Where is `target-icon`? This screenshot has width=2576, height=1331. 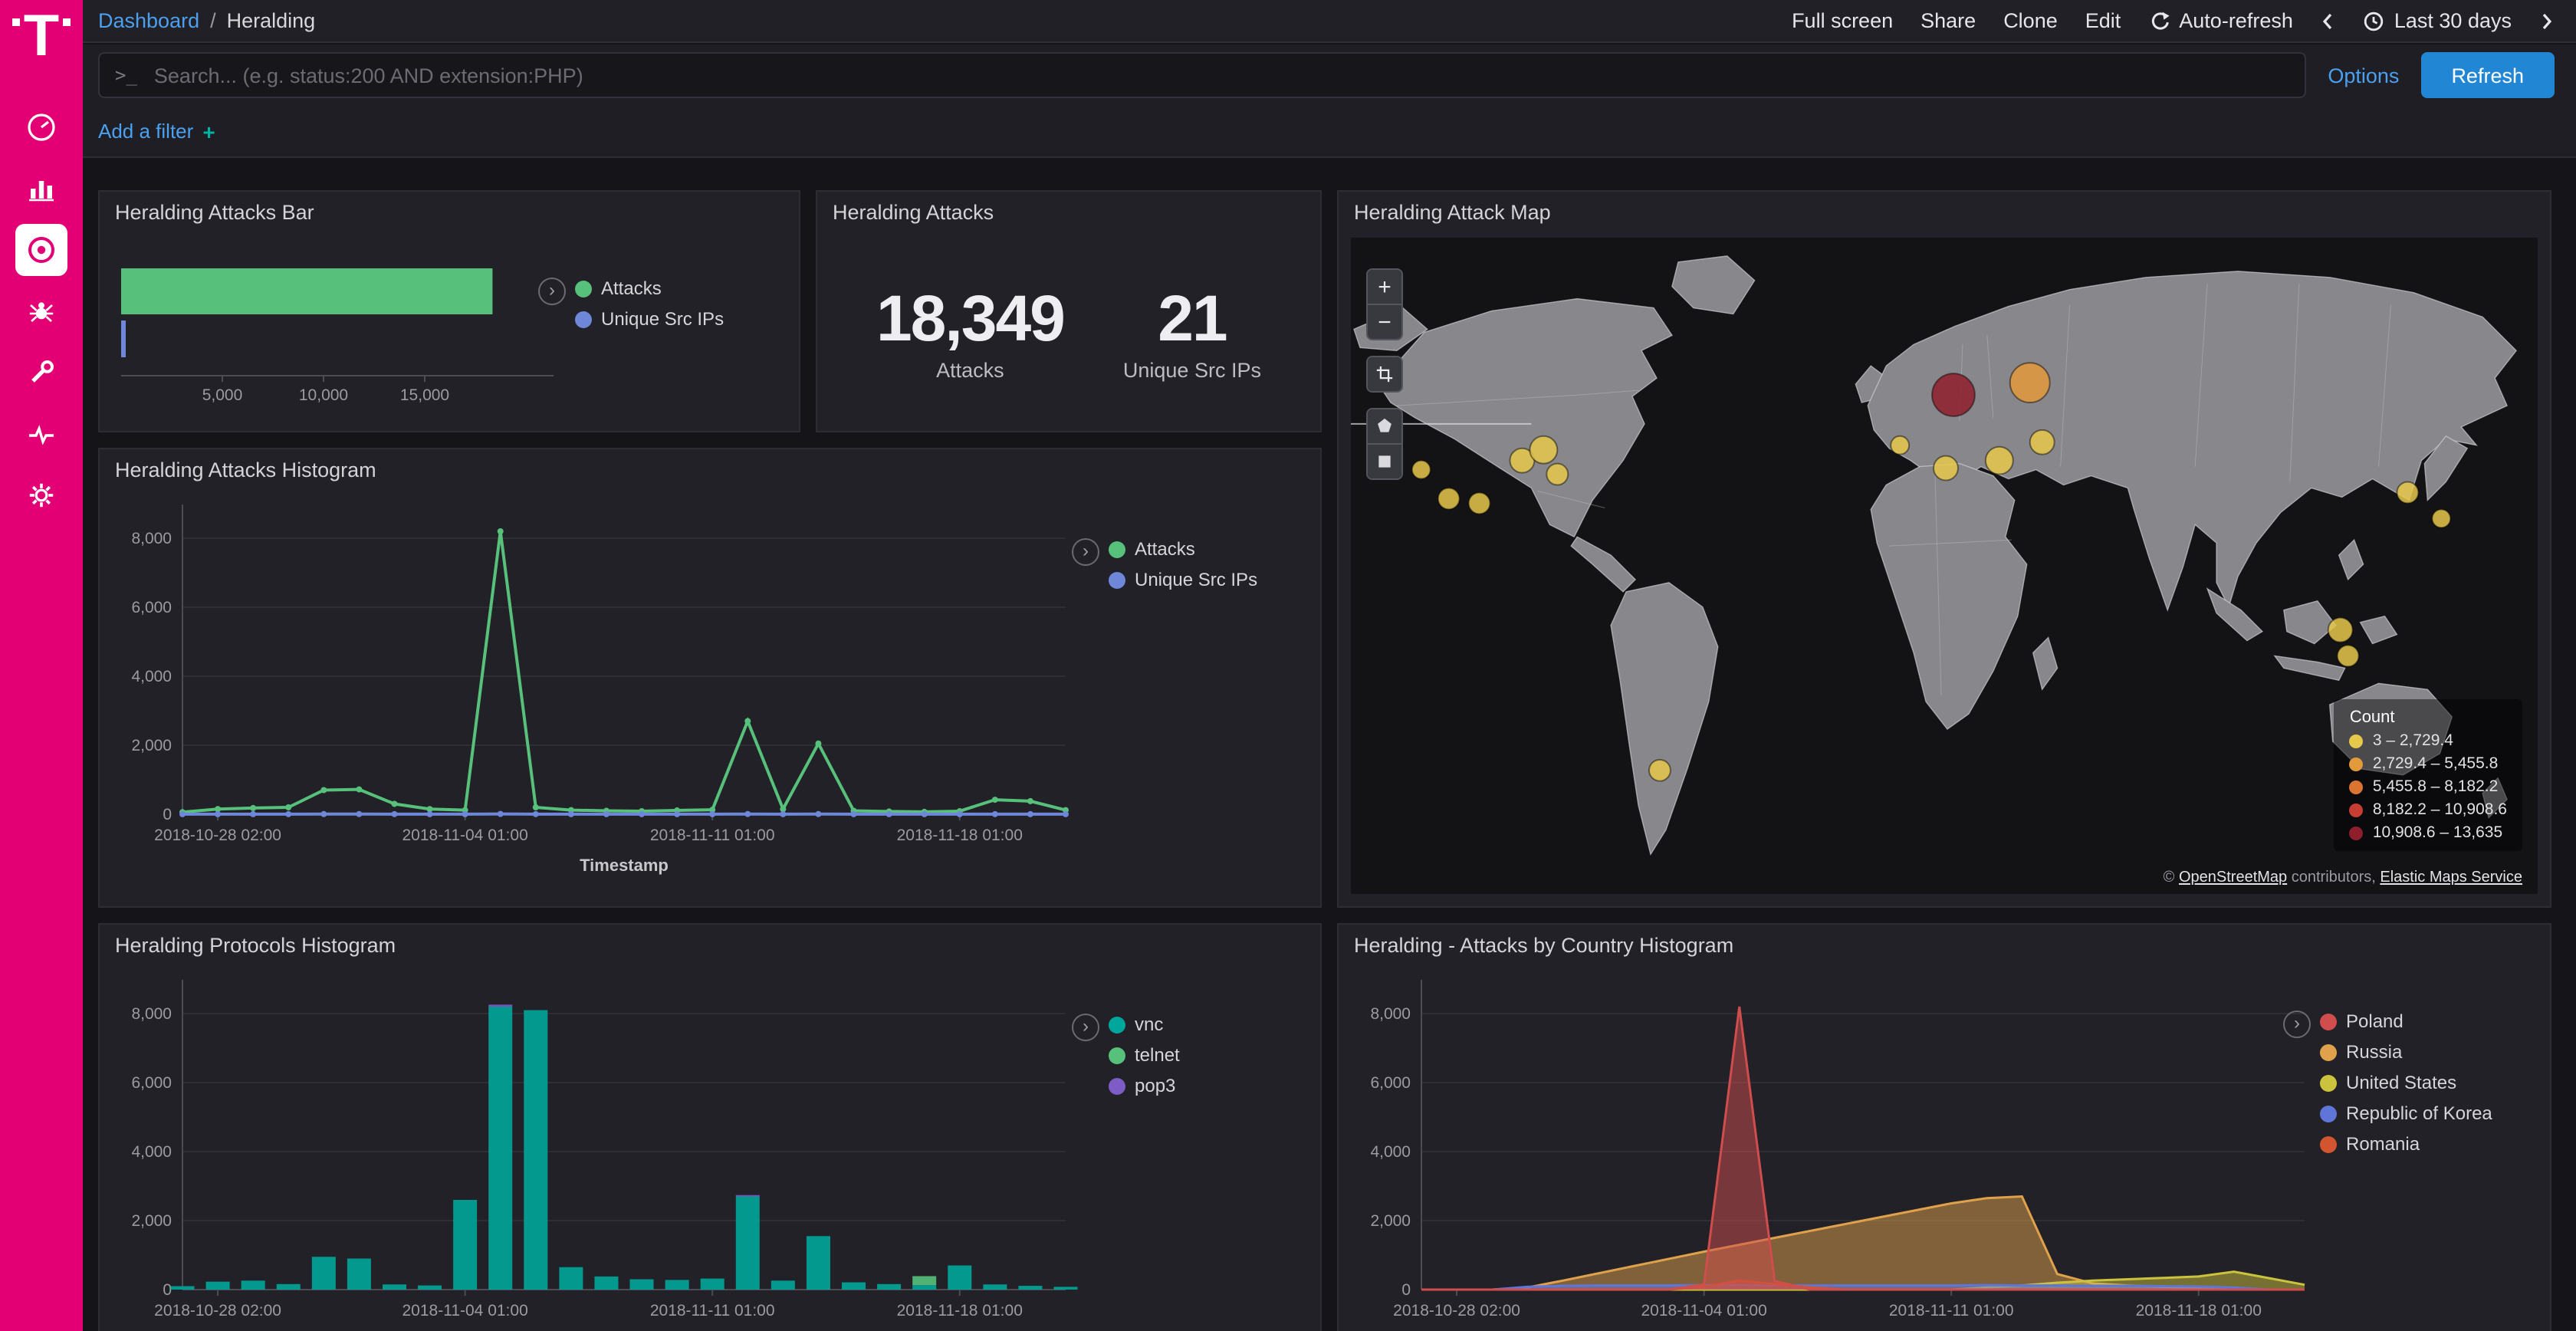 target-icon is located at coordinates (41, 250).